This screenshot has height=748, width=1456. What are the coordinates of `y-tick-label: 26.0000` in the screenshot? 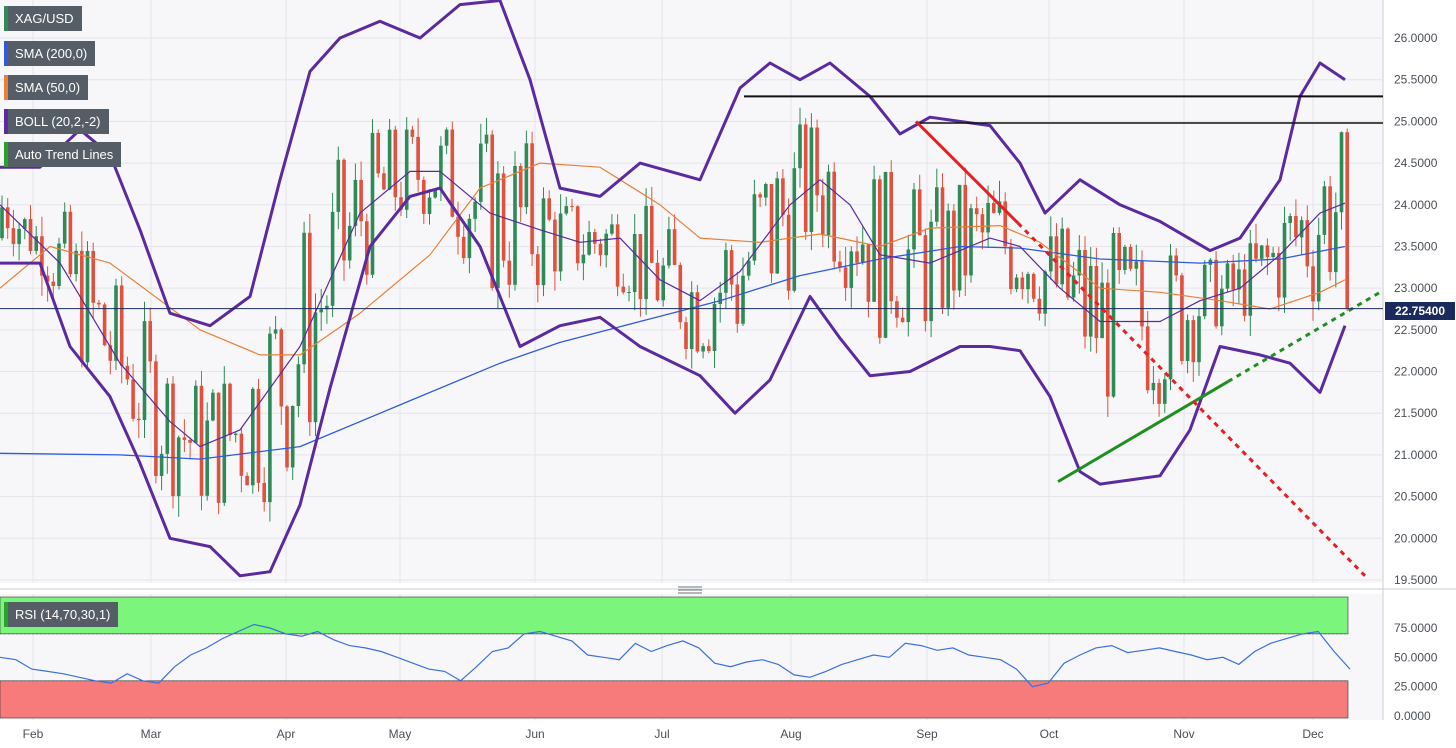 It's located at (1416, 38).